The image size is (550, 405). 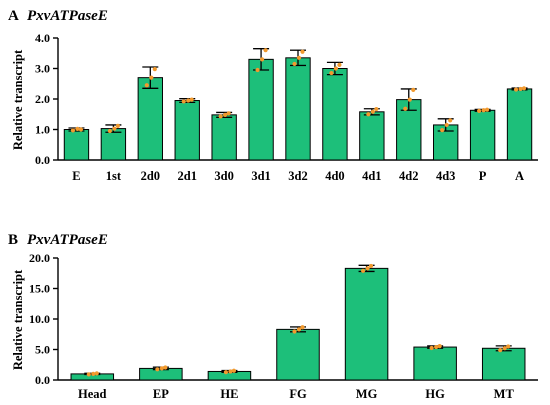 I want to click on x-category-label: 4d1, so click(x=371, y=176).